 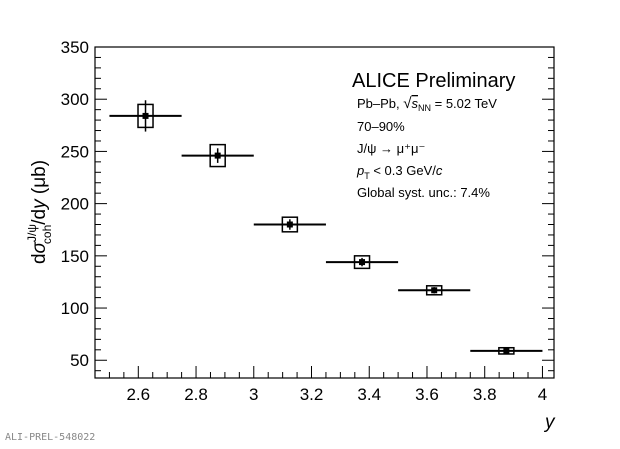 What do you see at coordinates (369, 394) in the screenshot?
I see `x-tick-label: 3.4` at bounding box center [369, 394].